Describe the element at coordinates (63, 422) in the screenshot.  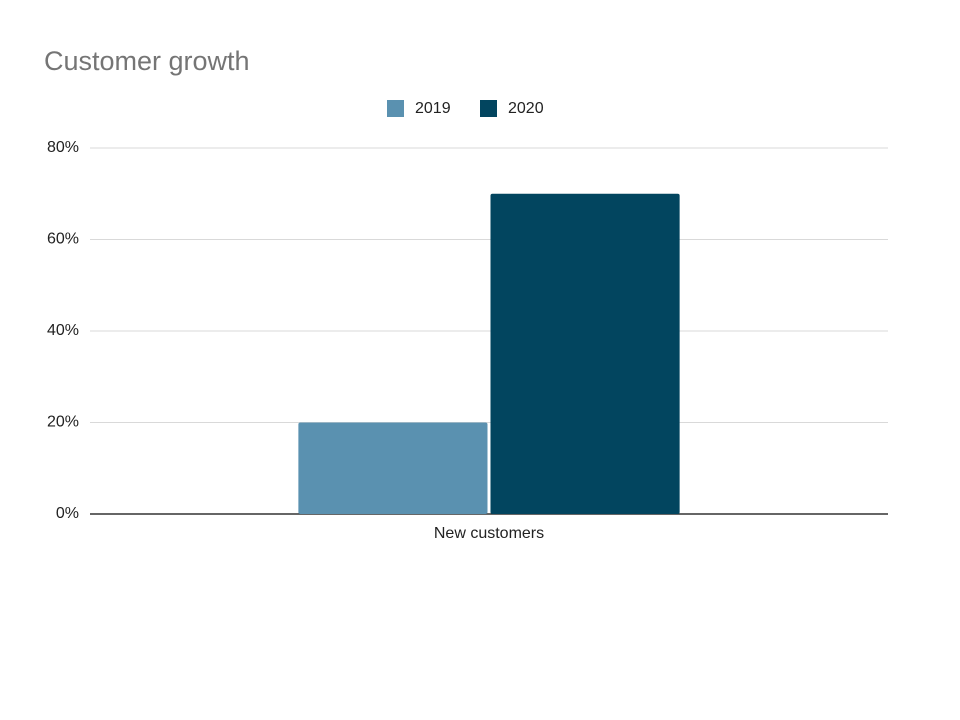
I see `y-tick-label: 20%` at that location.